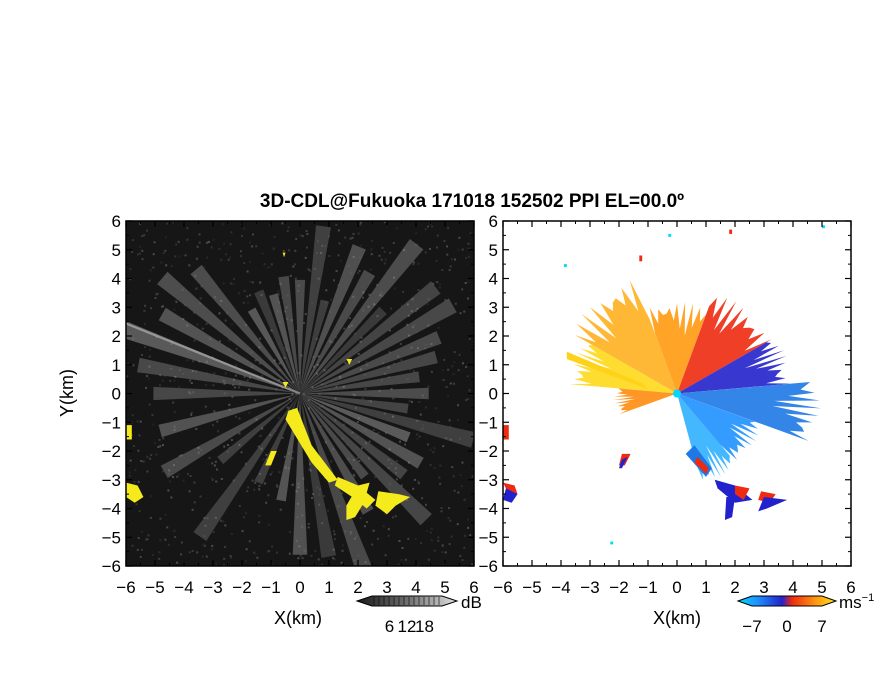 The height and width of the screenshot is (680, 880). I want to click on velocity-x-tick-label: 4, so click(792, 587).